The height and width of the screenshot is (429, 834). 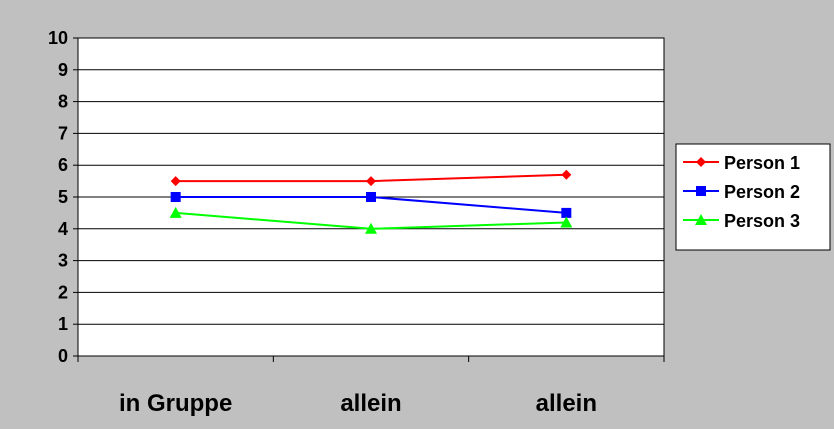 I want to click on legend: Person 1 Person 2 Person 3, so click(x=753, y=197).